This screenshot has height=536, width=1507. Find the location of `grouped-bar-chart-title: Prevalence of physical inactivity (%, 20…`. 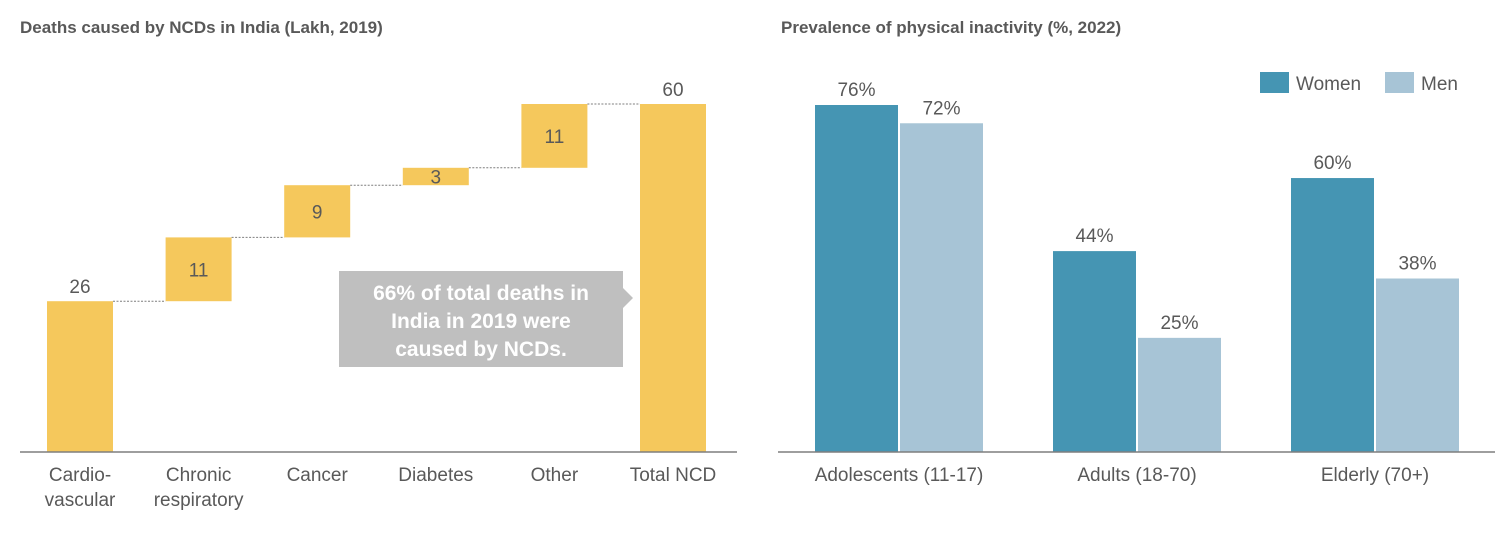

grouped-bar-chart-title: Prevalence of physical inactivity (%, 20… is located at coordinates (951, 27).